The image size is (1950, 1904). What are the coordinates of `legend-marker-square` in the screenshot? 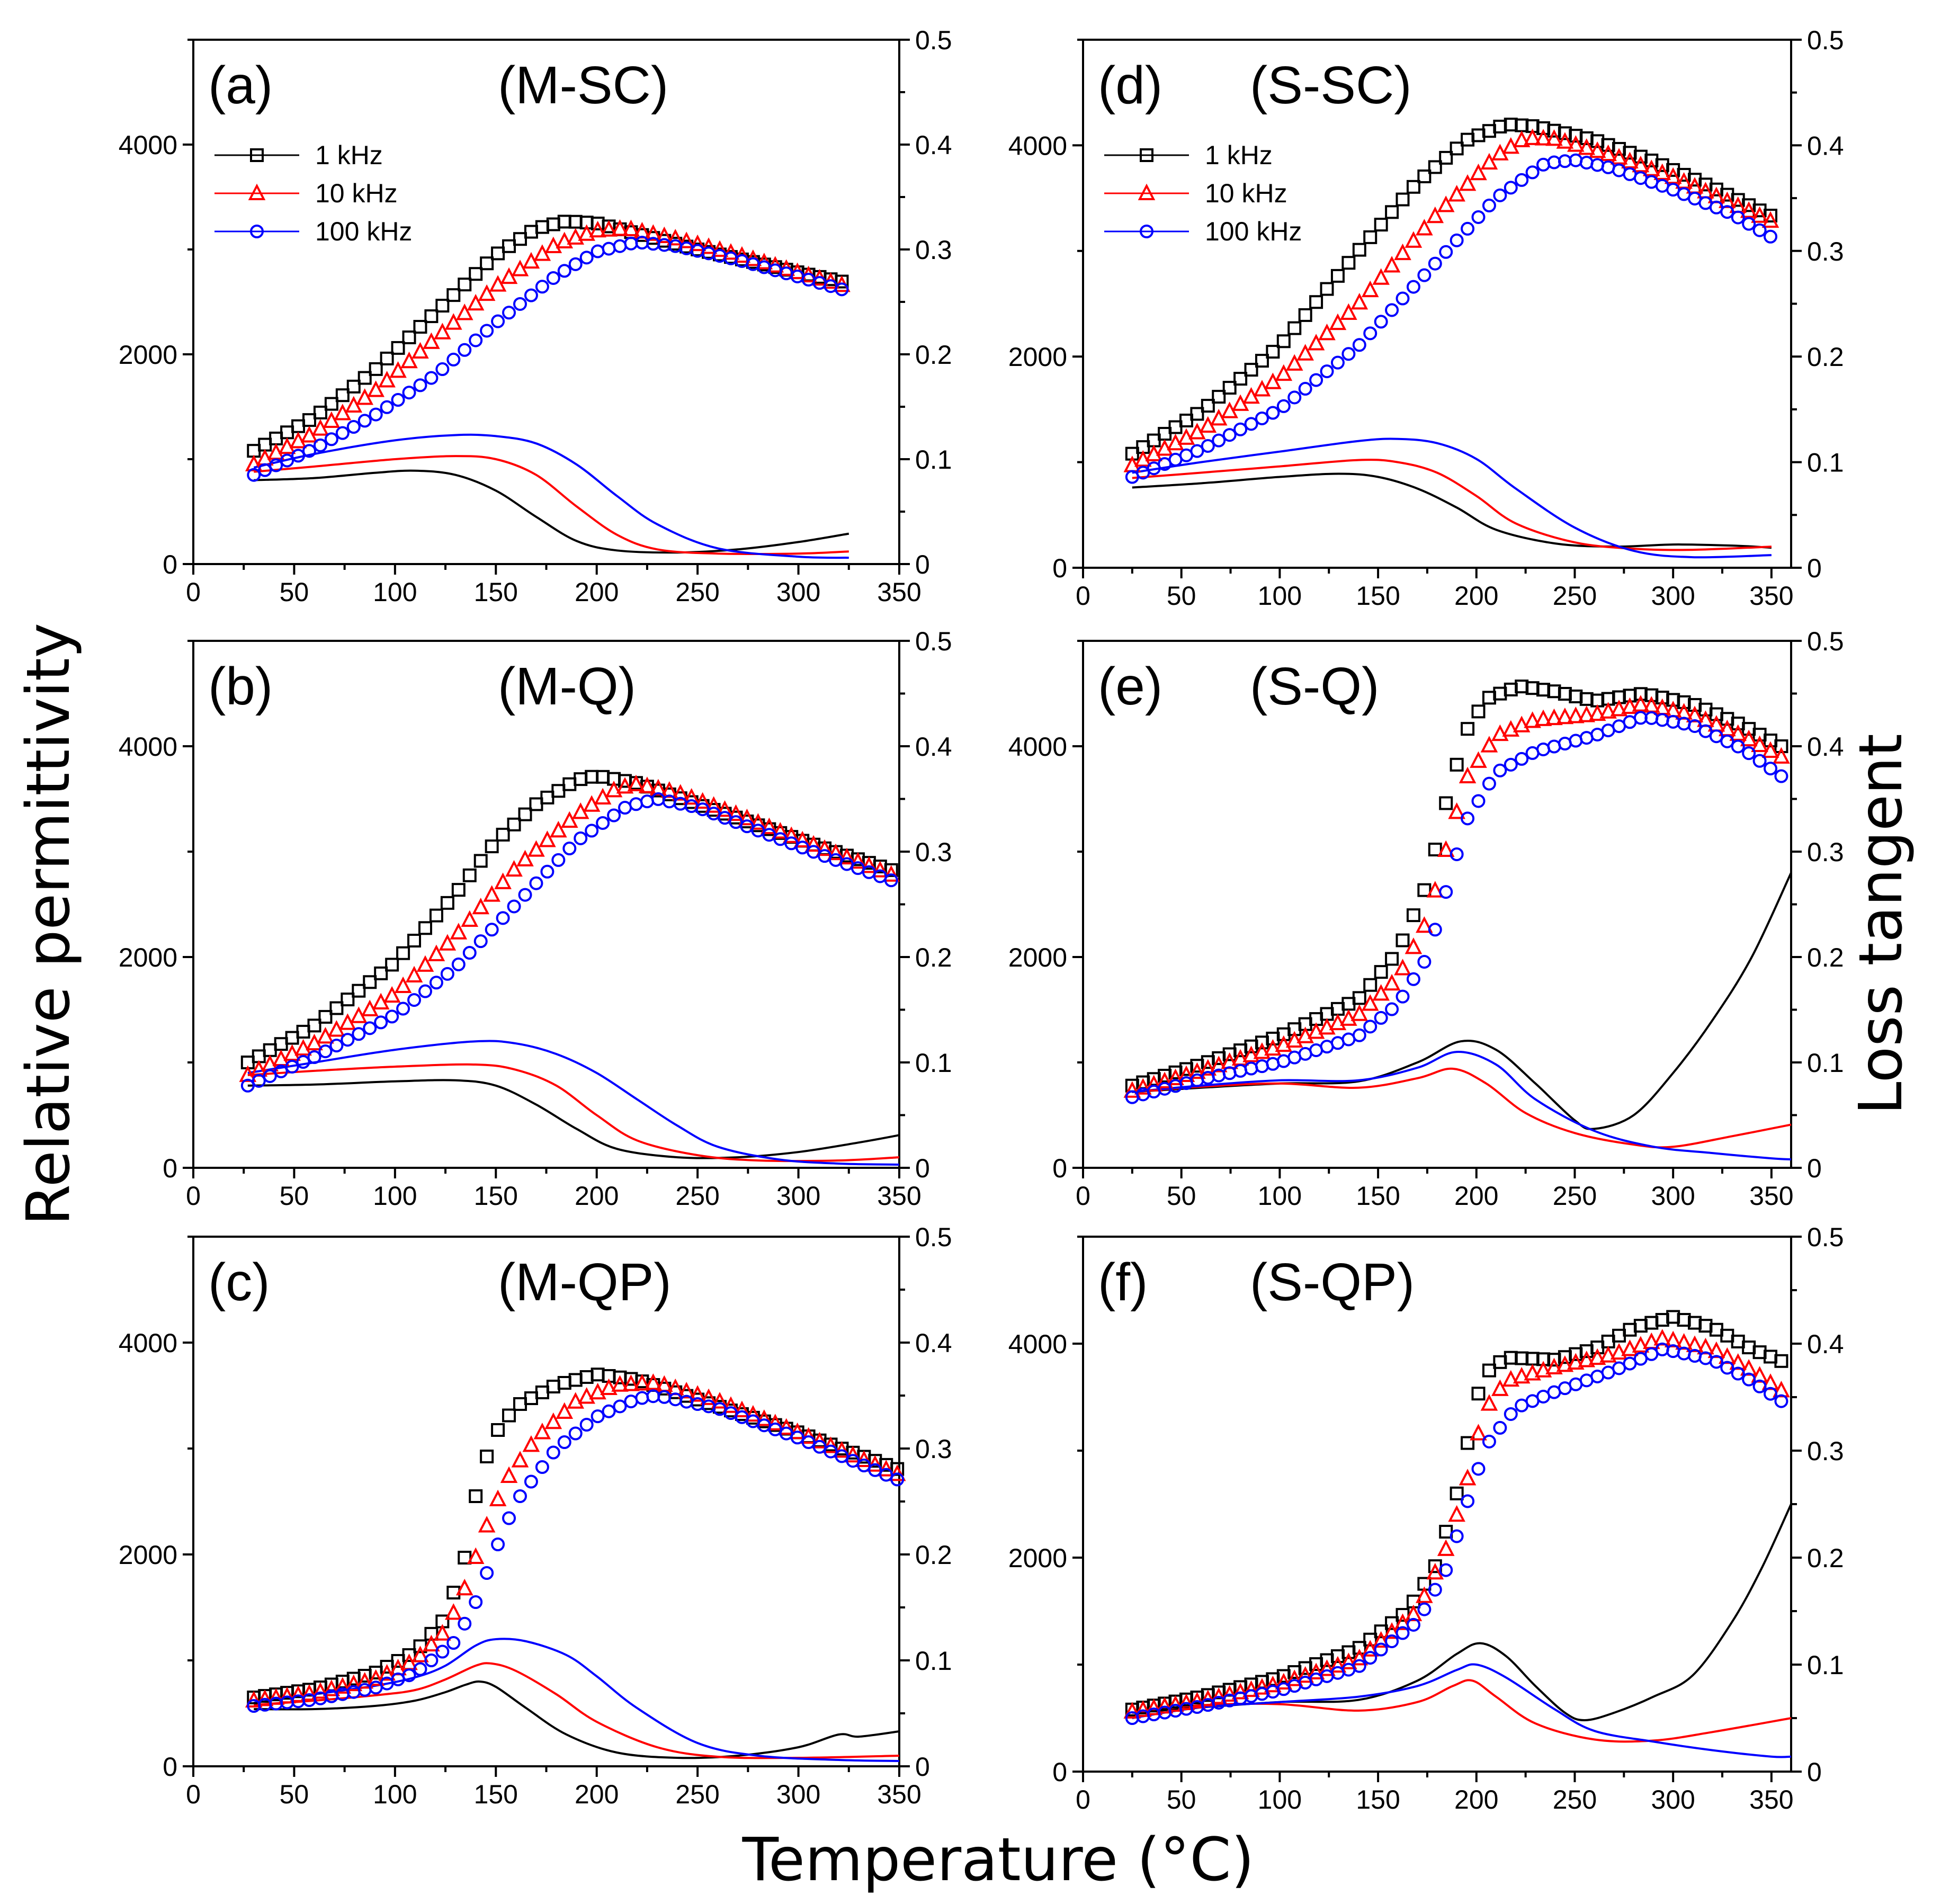 It's located at (257, 155).